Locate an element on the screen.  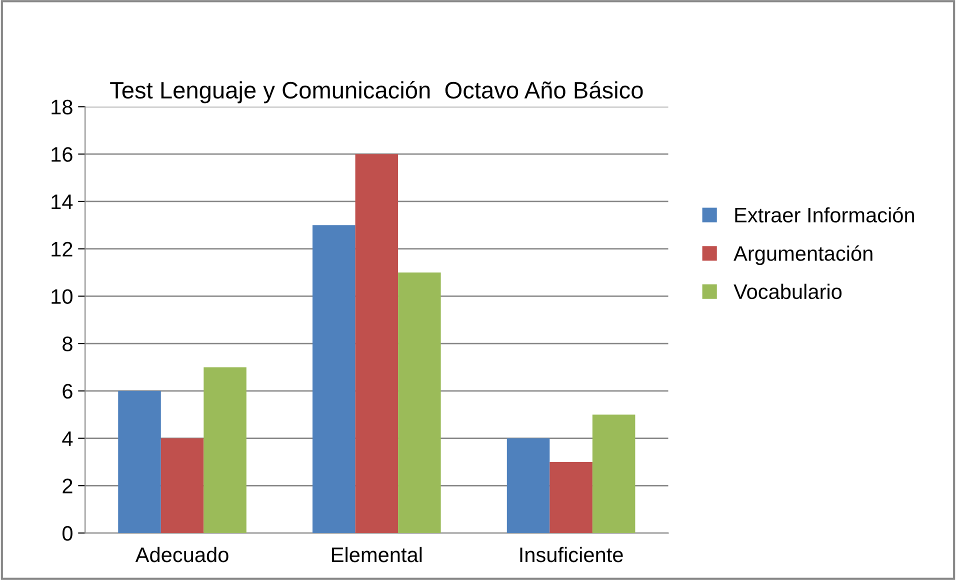
y-tick-label: 4 is located at coordinates (67, 439).